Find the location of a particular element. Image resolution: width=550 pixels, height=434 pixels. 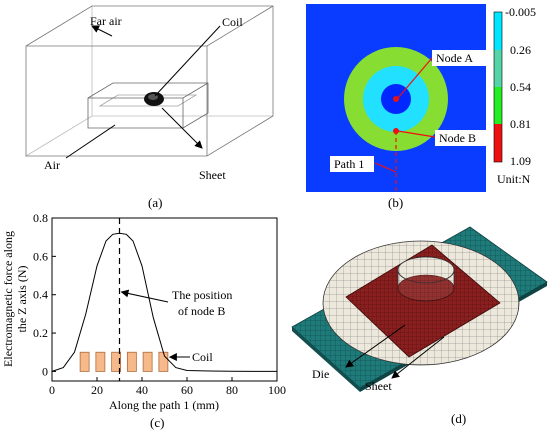

y-tick-label-2: 0.4 is located at coordinates (40, 295).